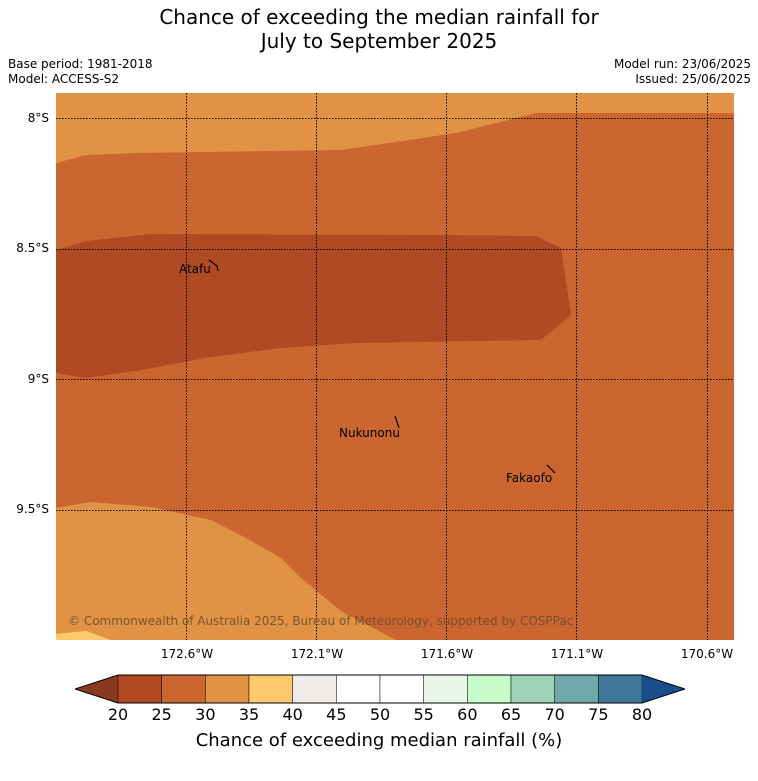 This screenshot has height=781, width=758. What do you see at coordinates (187, 654) in the screenshot?
I see `lon-label-172-6w: 172.6°W` at bounding box center [187, 654].